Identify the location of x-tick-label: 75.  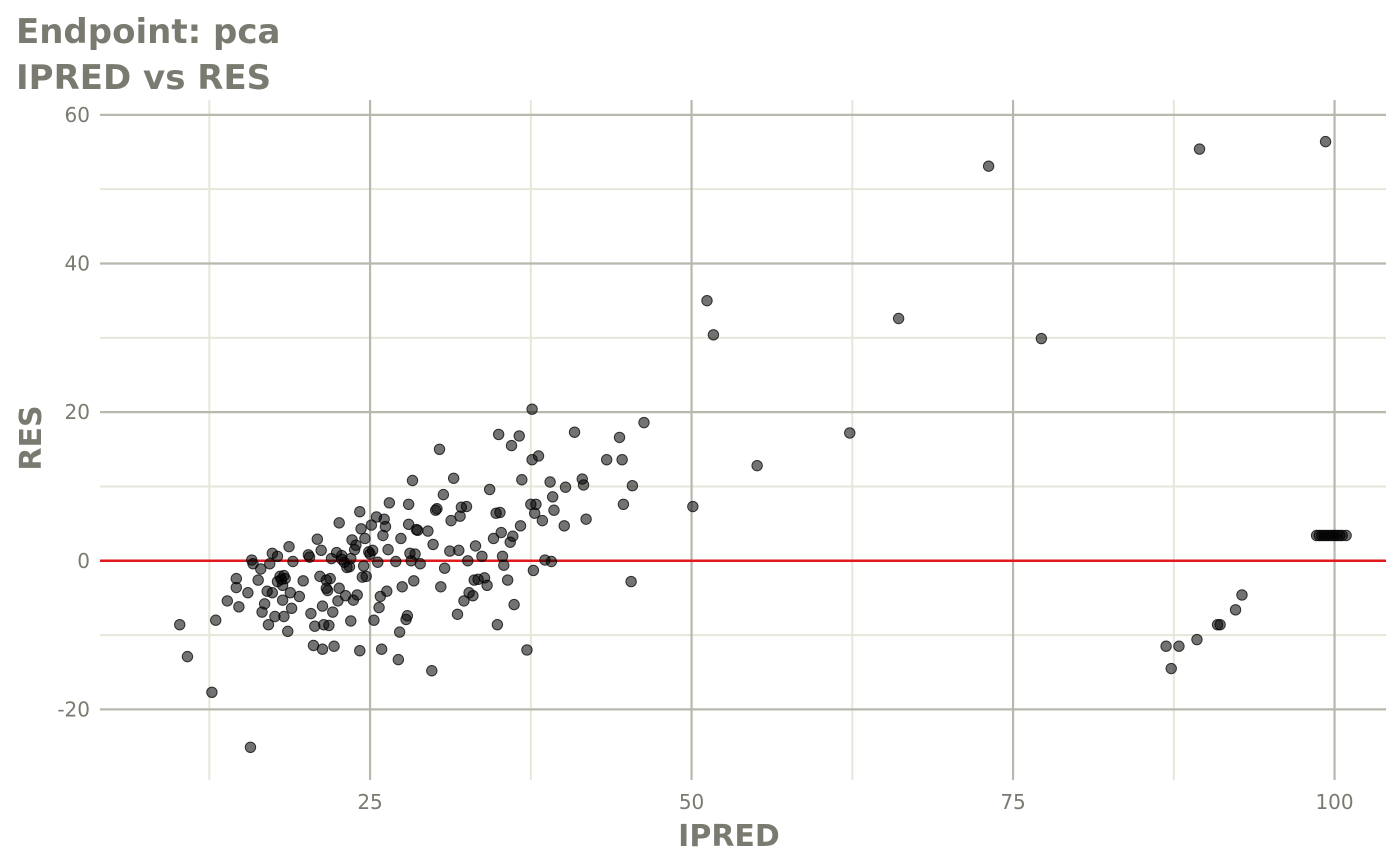
(1012, 802).